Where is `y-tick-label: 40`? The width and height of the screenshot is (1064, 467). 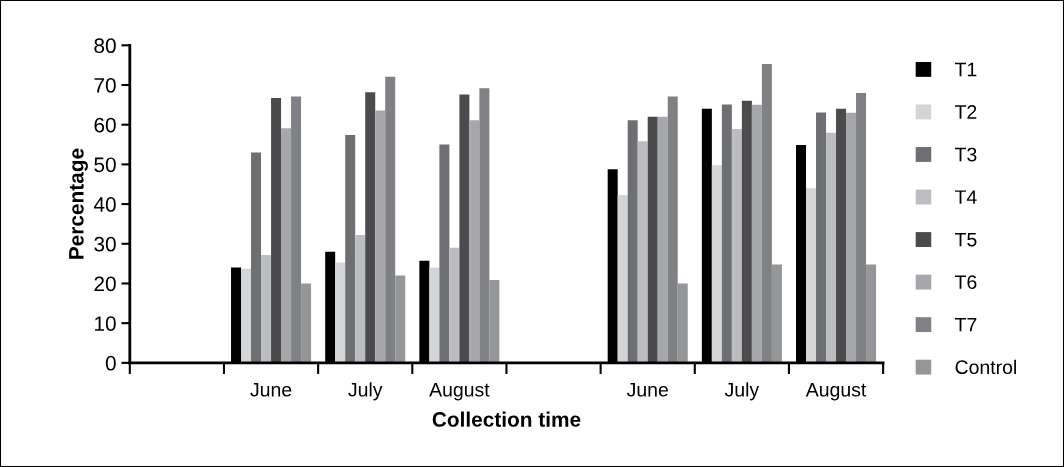 y-tick-label: 40 is located at coordinates (104, 204).